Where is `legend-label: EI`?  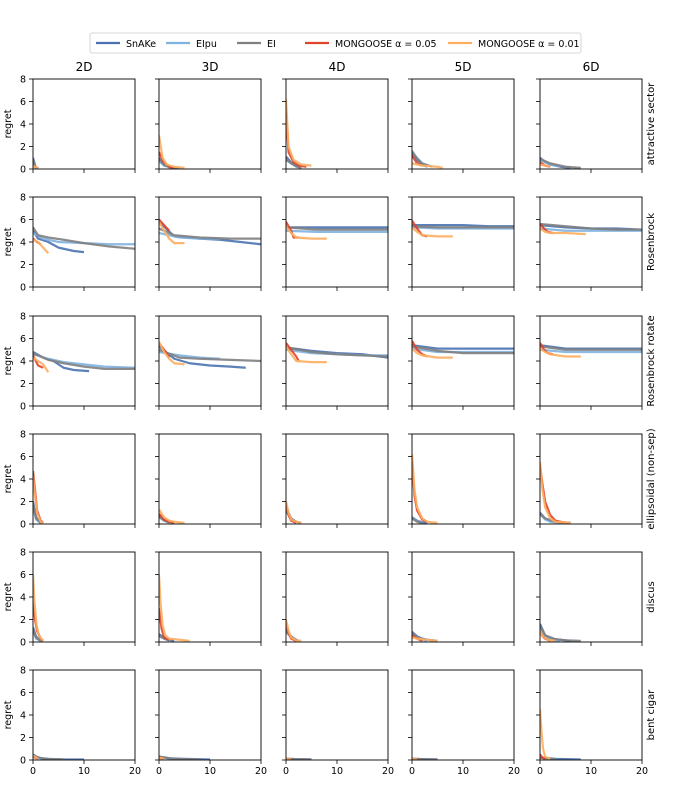
legend-label: EI is located at coordinates (271, 44).